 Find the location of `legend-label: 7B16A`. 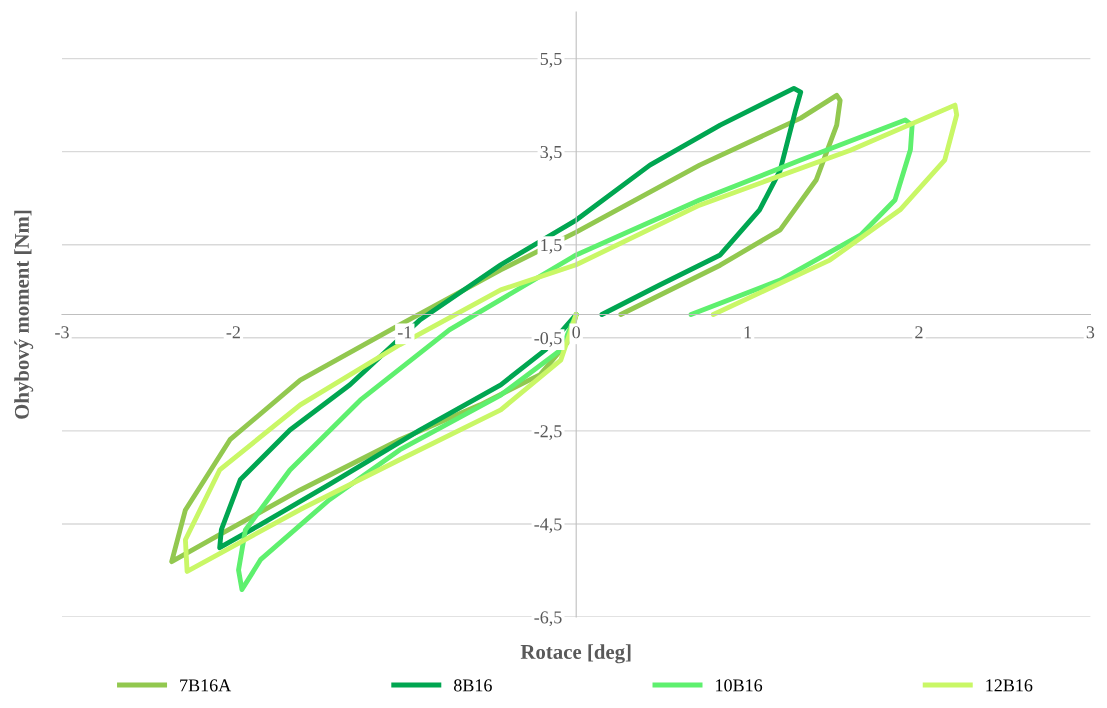

legend-label: 7B16A is located at coordinates (206, 685).